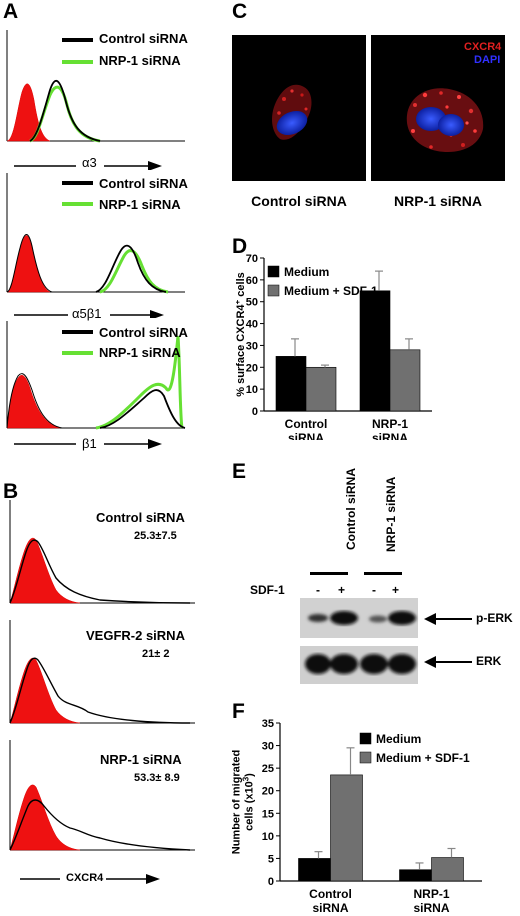 This screenshot has width=520, height=916. Describe the element at coordinates (89, 443) in the screenshot. I see `axis-label-beta1: β1` at that location.